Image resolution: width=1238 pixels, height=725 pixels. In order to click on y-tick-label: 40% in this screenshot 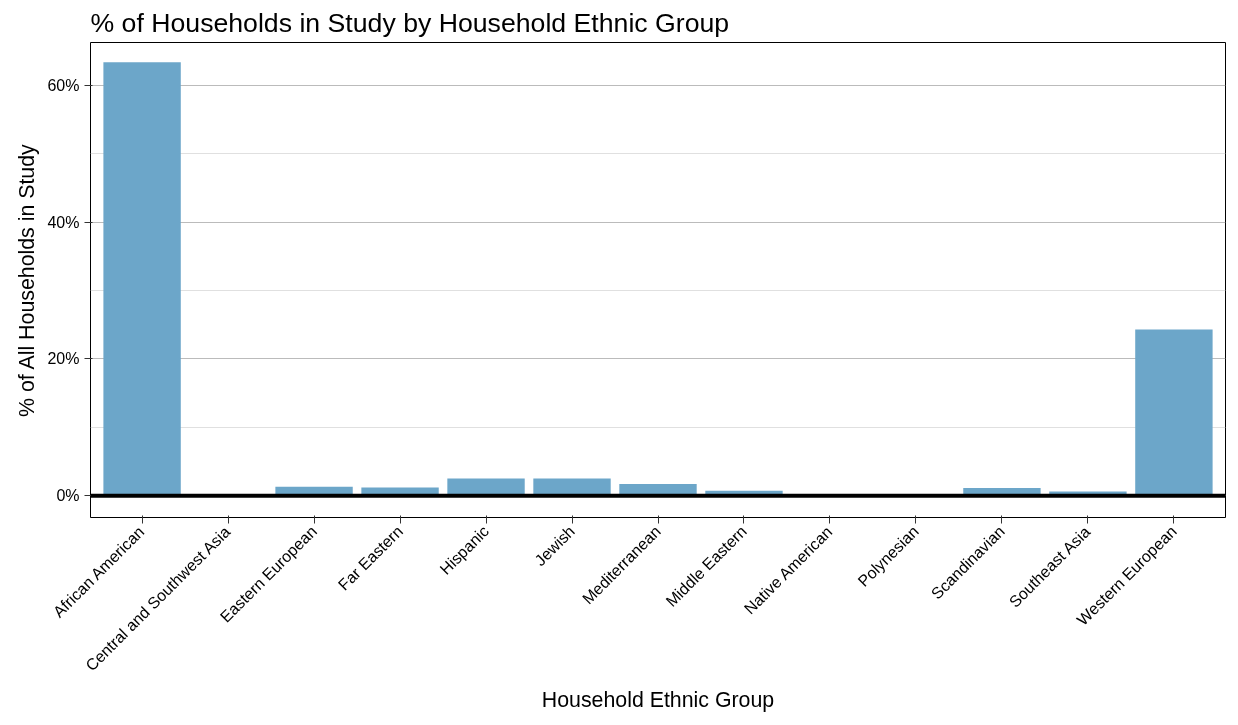, I will do `click(63, 222)`.